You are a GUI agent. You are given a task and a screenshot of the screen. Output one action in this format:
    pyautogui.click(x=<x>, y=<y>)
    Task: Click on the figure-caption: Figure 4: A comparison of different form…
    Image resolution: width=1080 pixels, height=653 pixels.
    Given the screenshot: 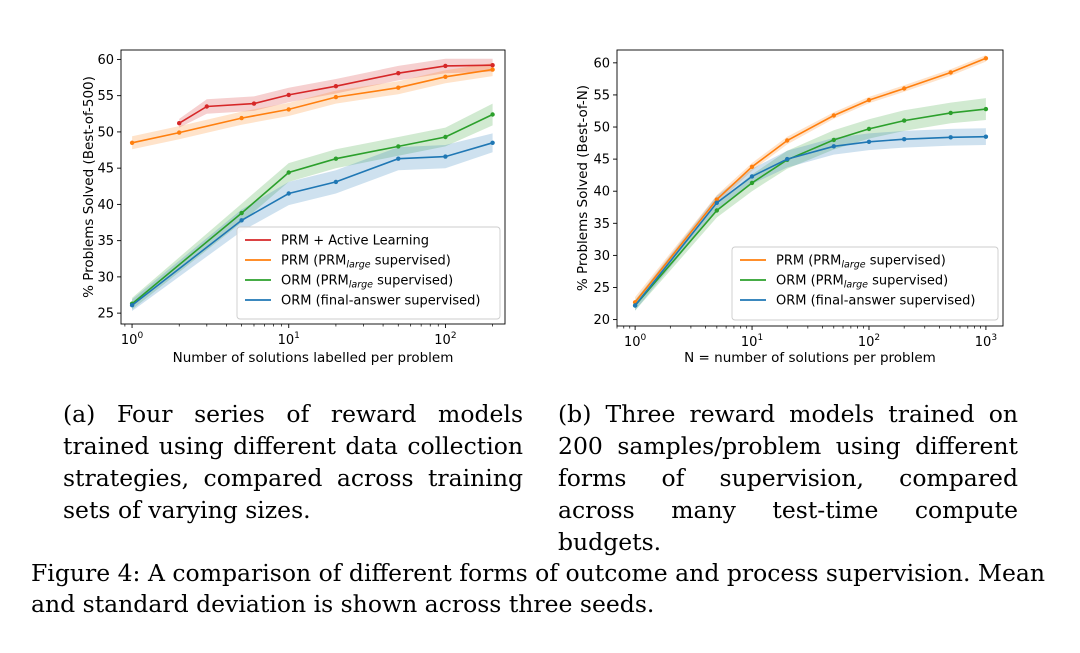 What is the action you would take?
    pyautogui.click(x=538, y=588)
    